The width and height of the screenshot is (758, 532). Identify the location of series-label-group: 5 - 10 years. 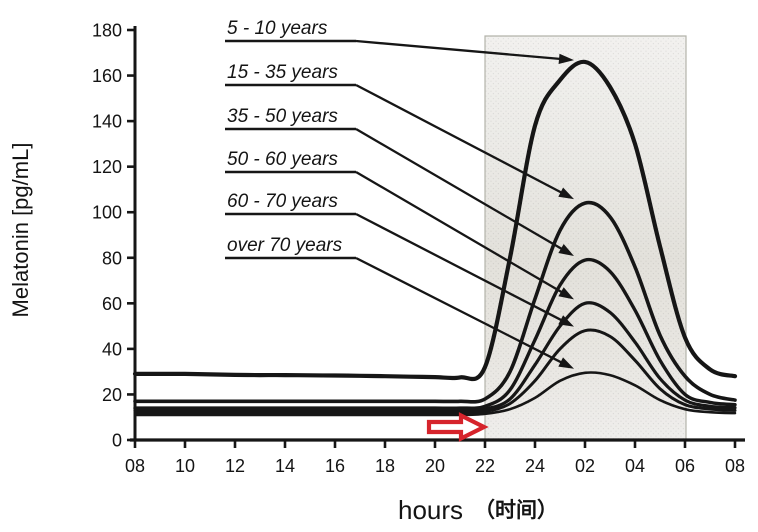
(399, 41).